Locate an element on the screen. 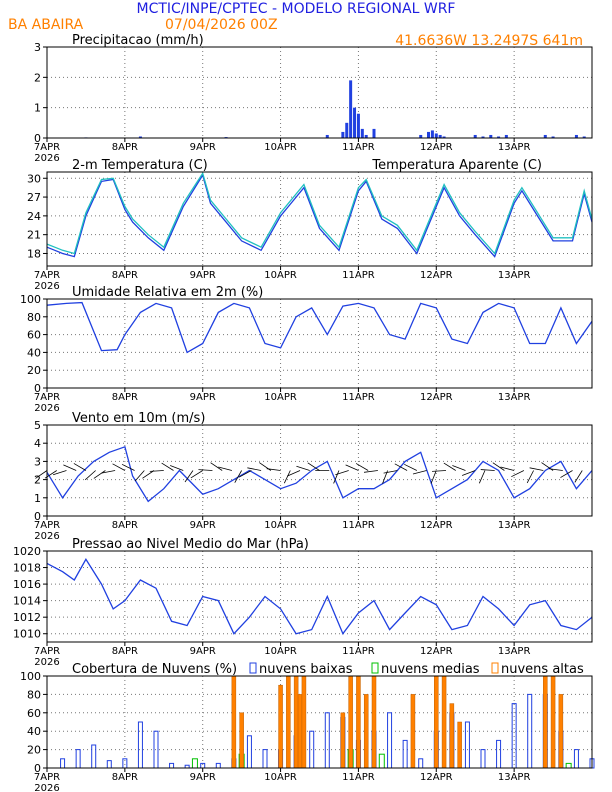  header-location: BA ABAIRA is located at coordinates (46, 25).